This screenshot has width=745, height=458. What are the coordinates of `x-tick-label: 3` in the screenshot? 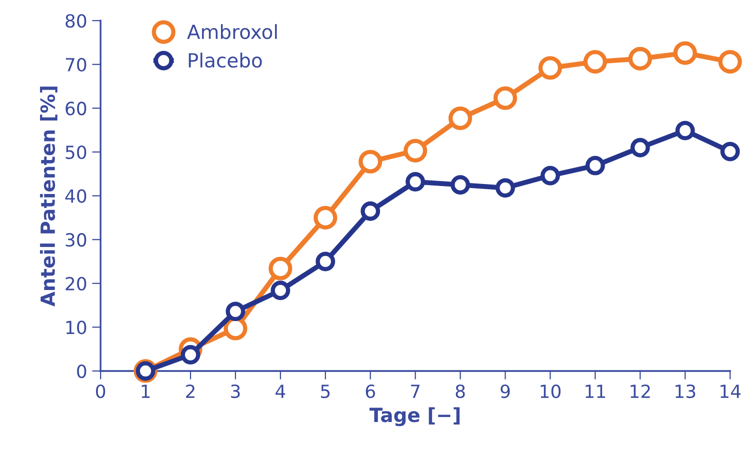 It's located at (235, 391).